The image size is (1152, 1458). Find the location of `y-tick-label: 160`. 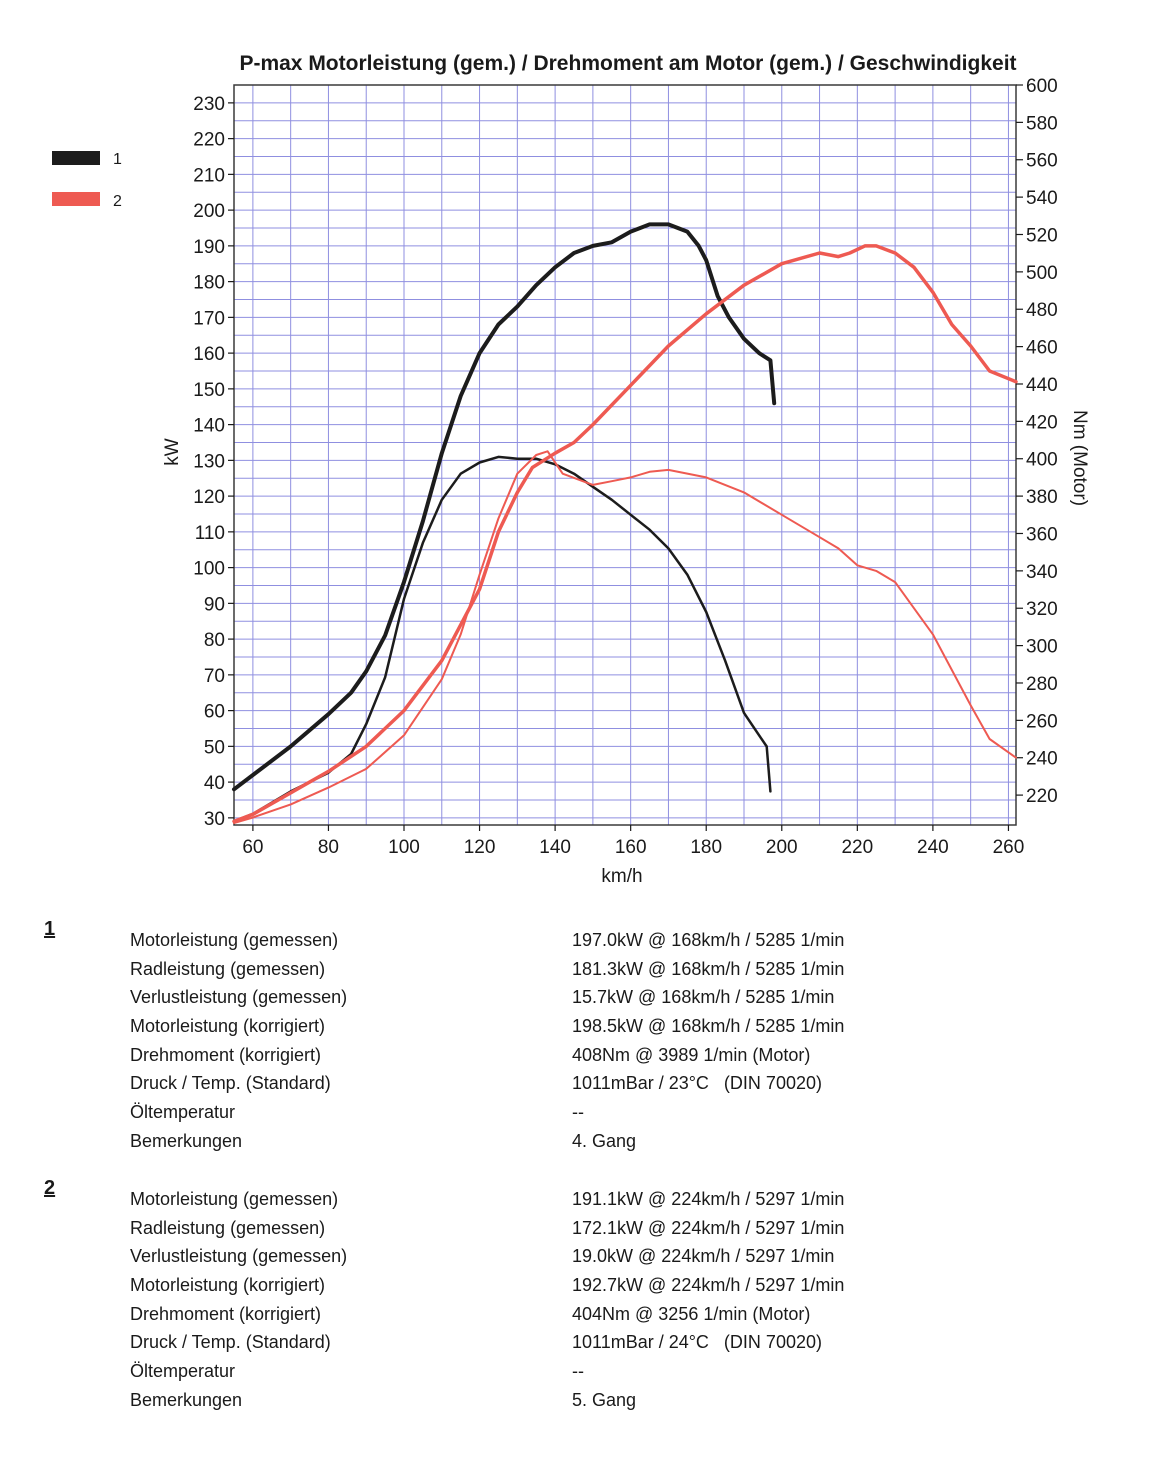

y-tick-label: 160 is located at coordinates (209, 354).